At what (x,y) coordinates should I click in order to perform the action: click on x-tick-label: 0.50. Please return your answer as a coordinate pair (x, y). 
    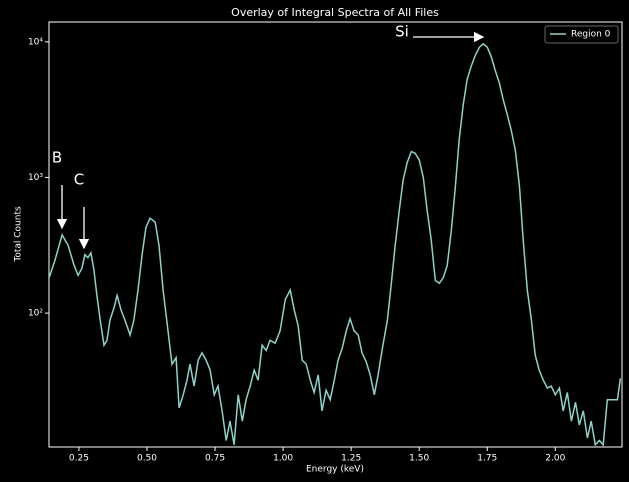
    Looking at the image, I should click on (147, 459).